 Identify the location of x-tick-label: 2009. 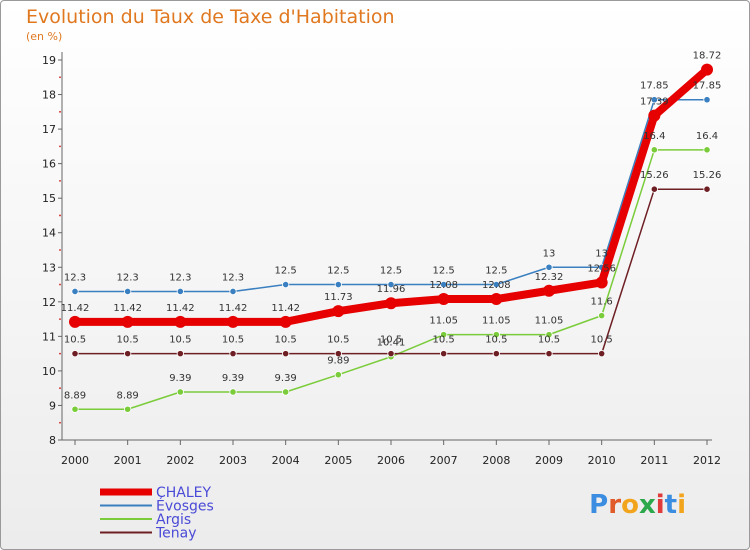
(549, 460).